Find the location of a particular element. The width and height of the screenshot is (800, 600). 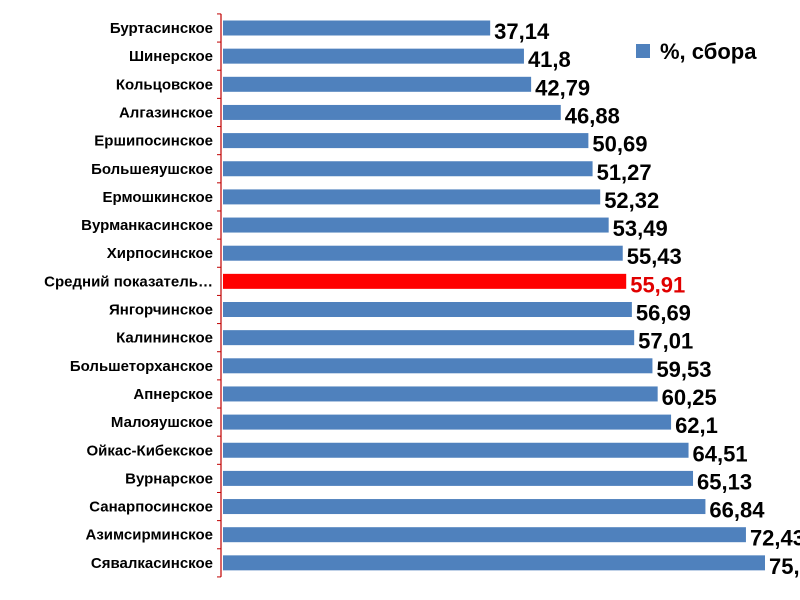

data-label: 53,49 is located at coordinates (640, 228).